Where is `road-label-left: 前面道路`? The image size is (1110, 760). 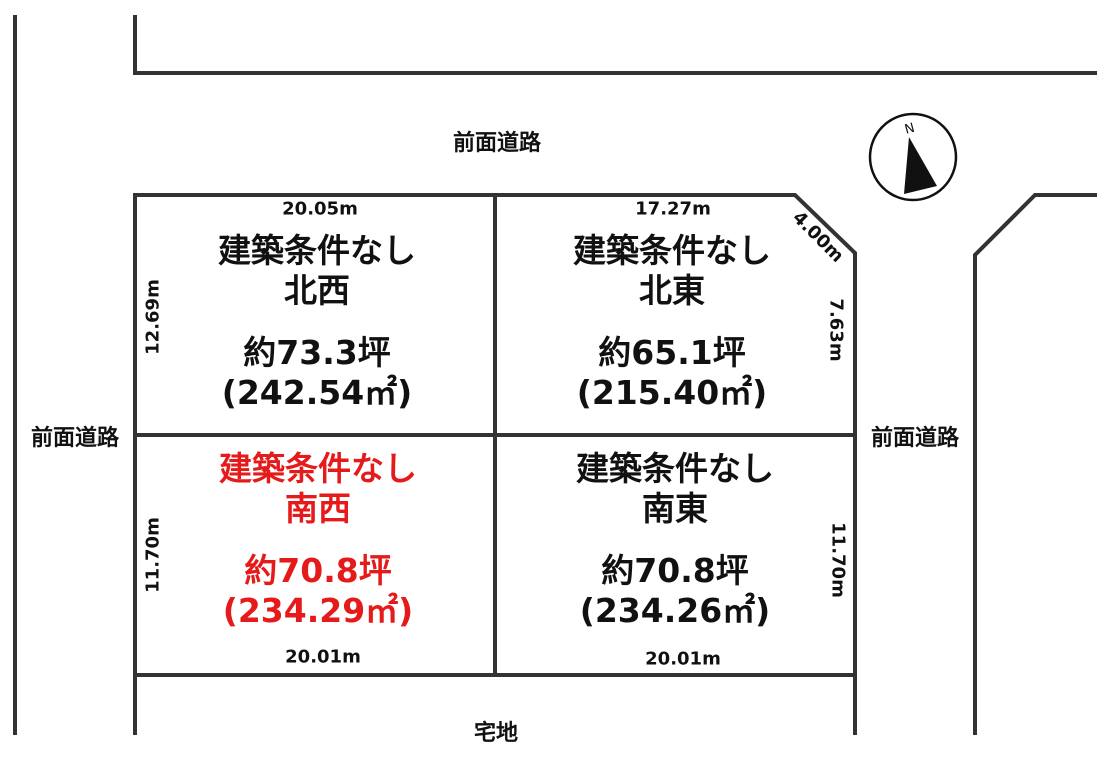
road-label-left: 前面道路 is located at coordinates (75, 438).